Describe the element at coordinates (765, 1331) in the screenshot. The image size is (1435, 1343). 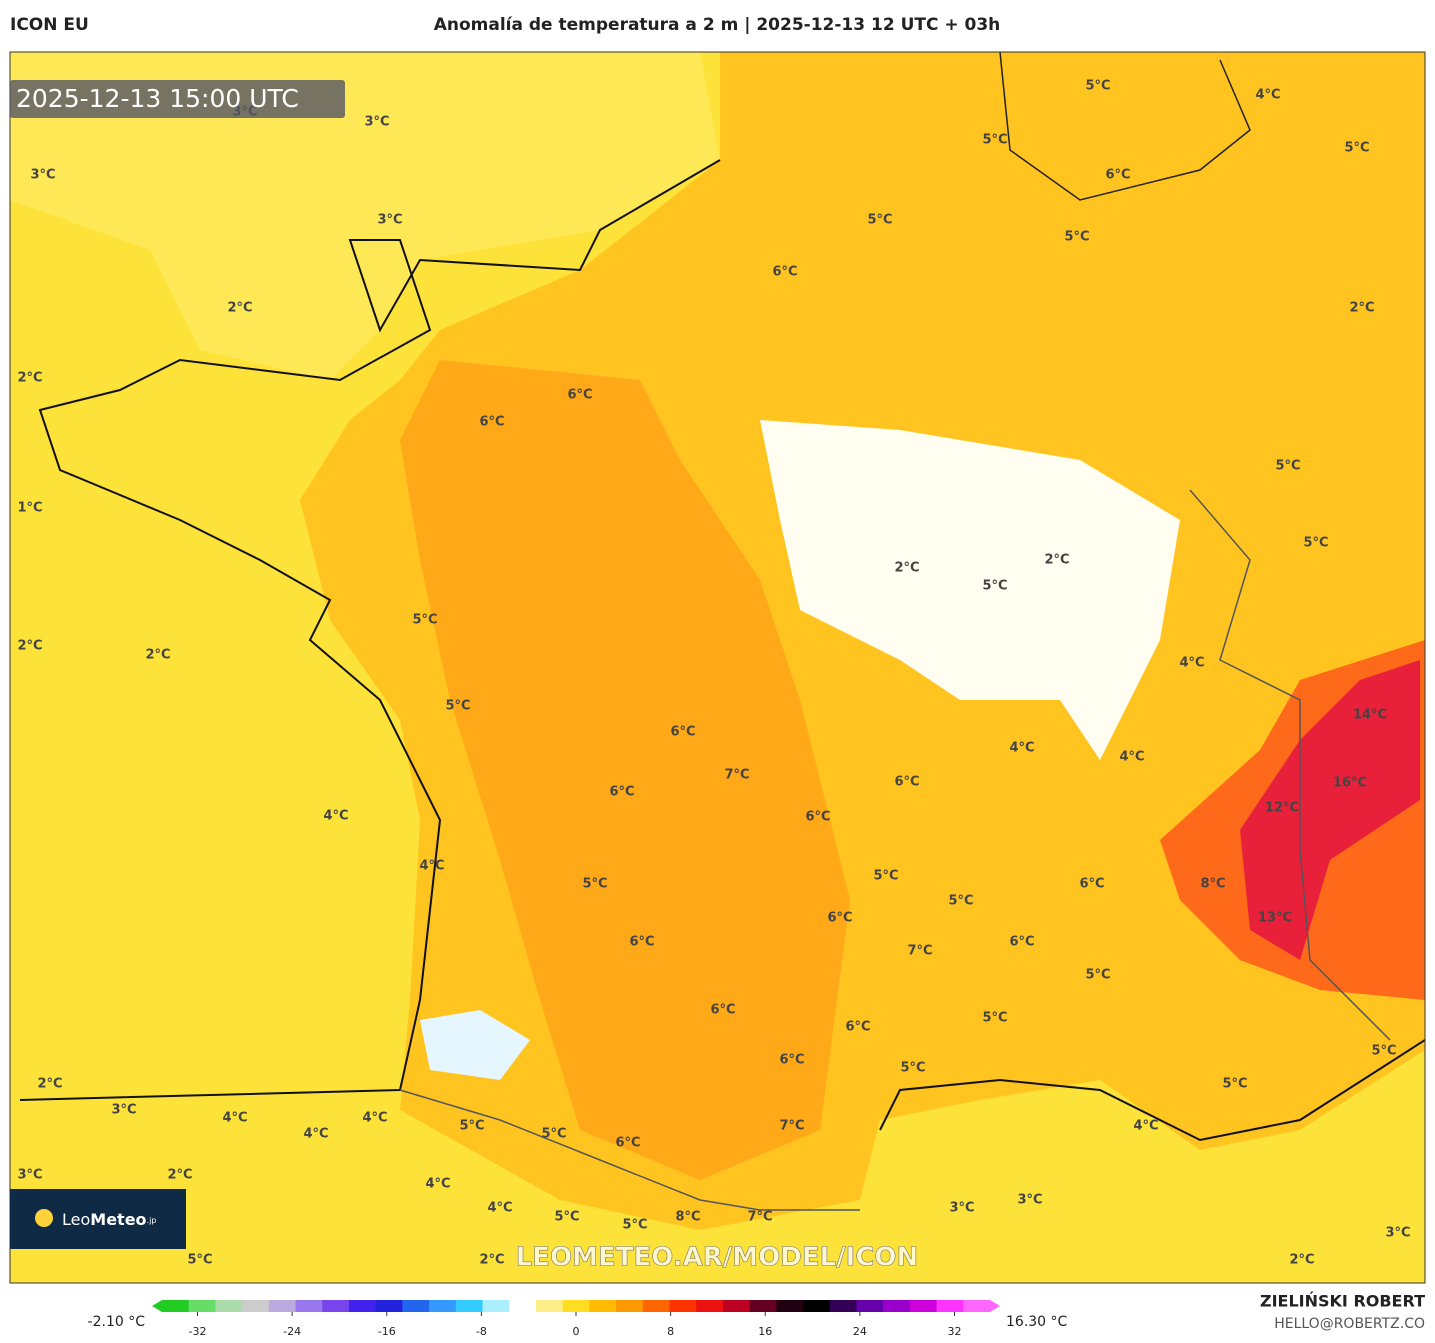
I see `colorbar-tick-label: 16` at that location.